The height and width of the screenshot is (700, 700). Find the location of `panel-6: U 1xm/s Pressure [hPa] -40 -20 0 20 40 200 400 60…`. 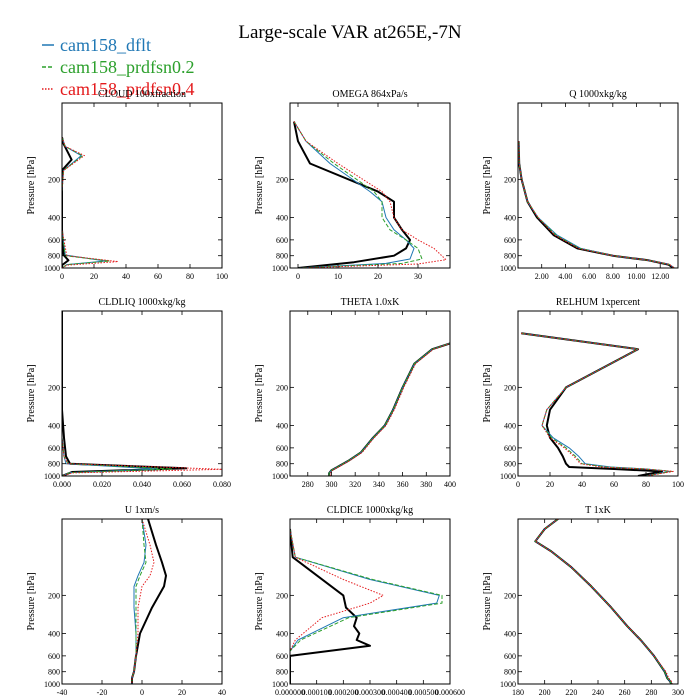

panel-6: U 1xm/s Pressure [hPa] -40 -20 0 20 40 200 400 60… is located at coordinates (126, 601).